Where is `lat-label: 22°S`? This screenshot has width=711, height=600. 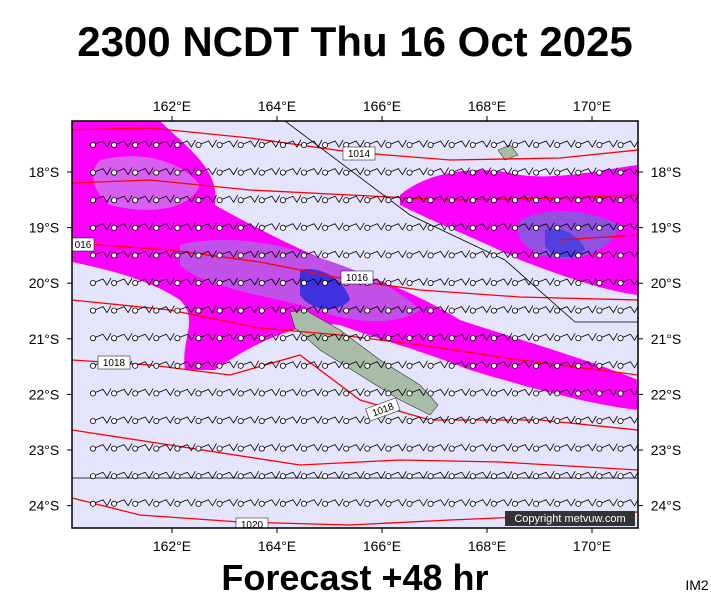 lat-label: 22°S is located at coordinates (44, 394).